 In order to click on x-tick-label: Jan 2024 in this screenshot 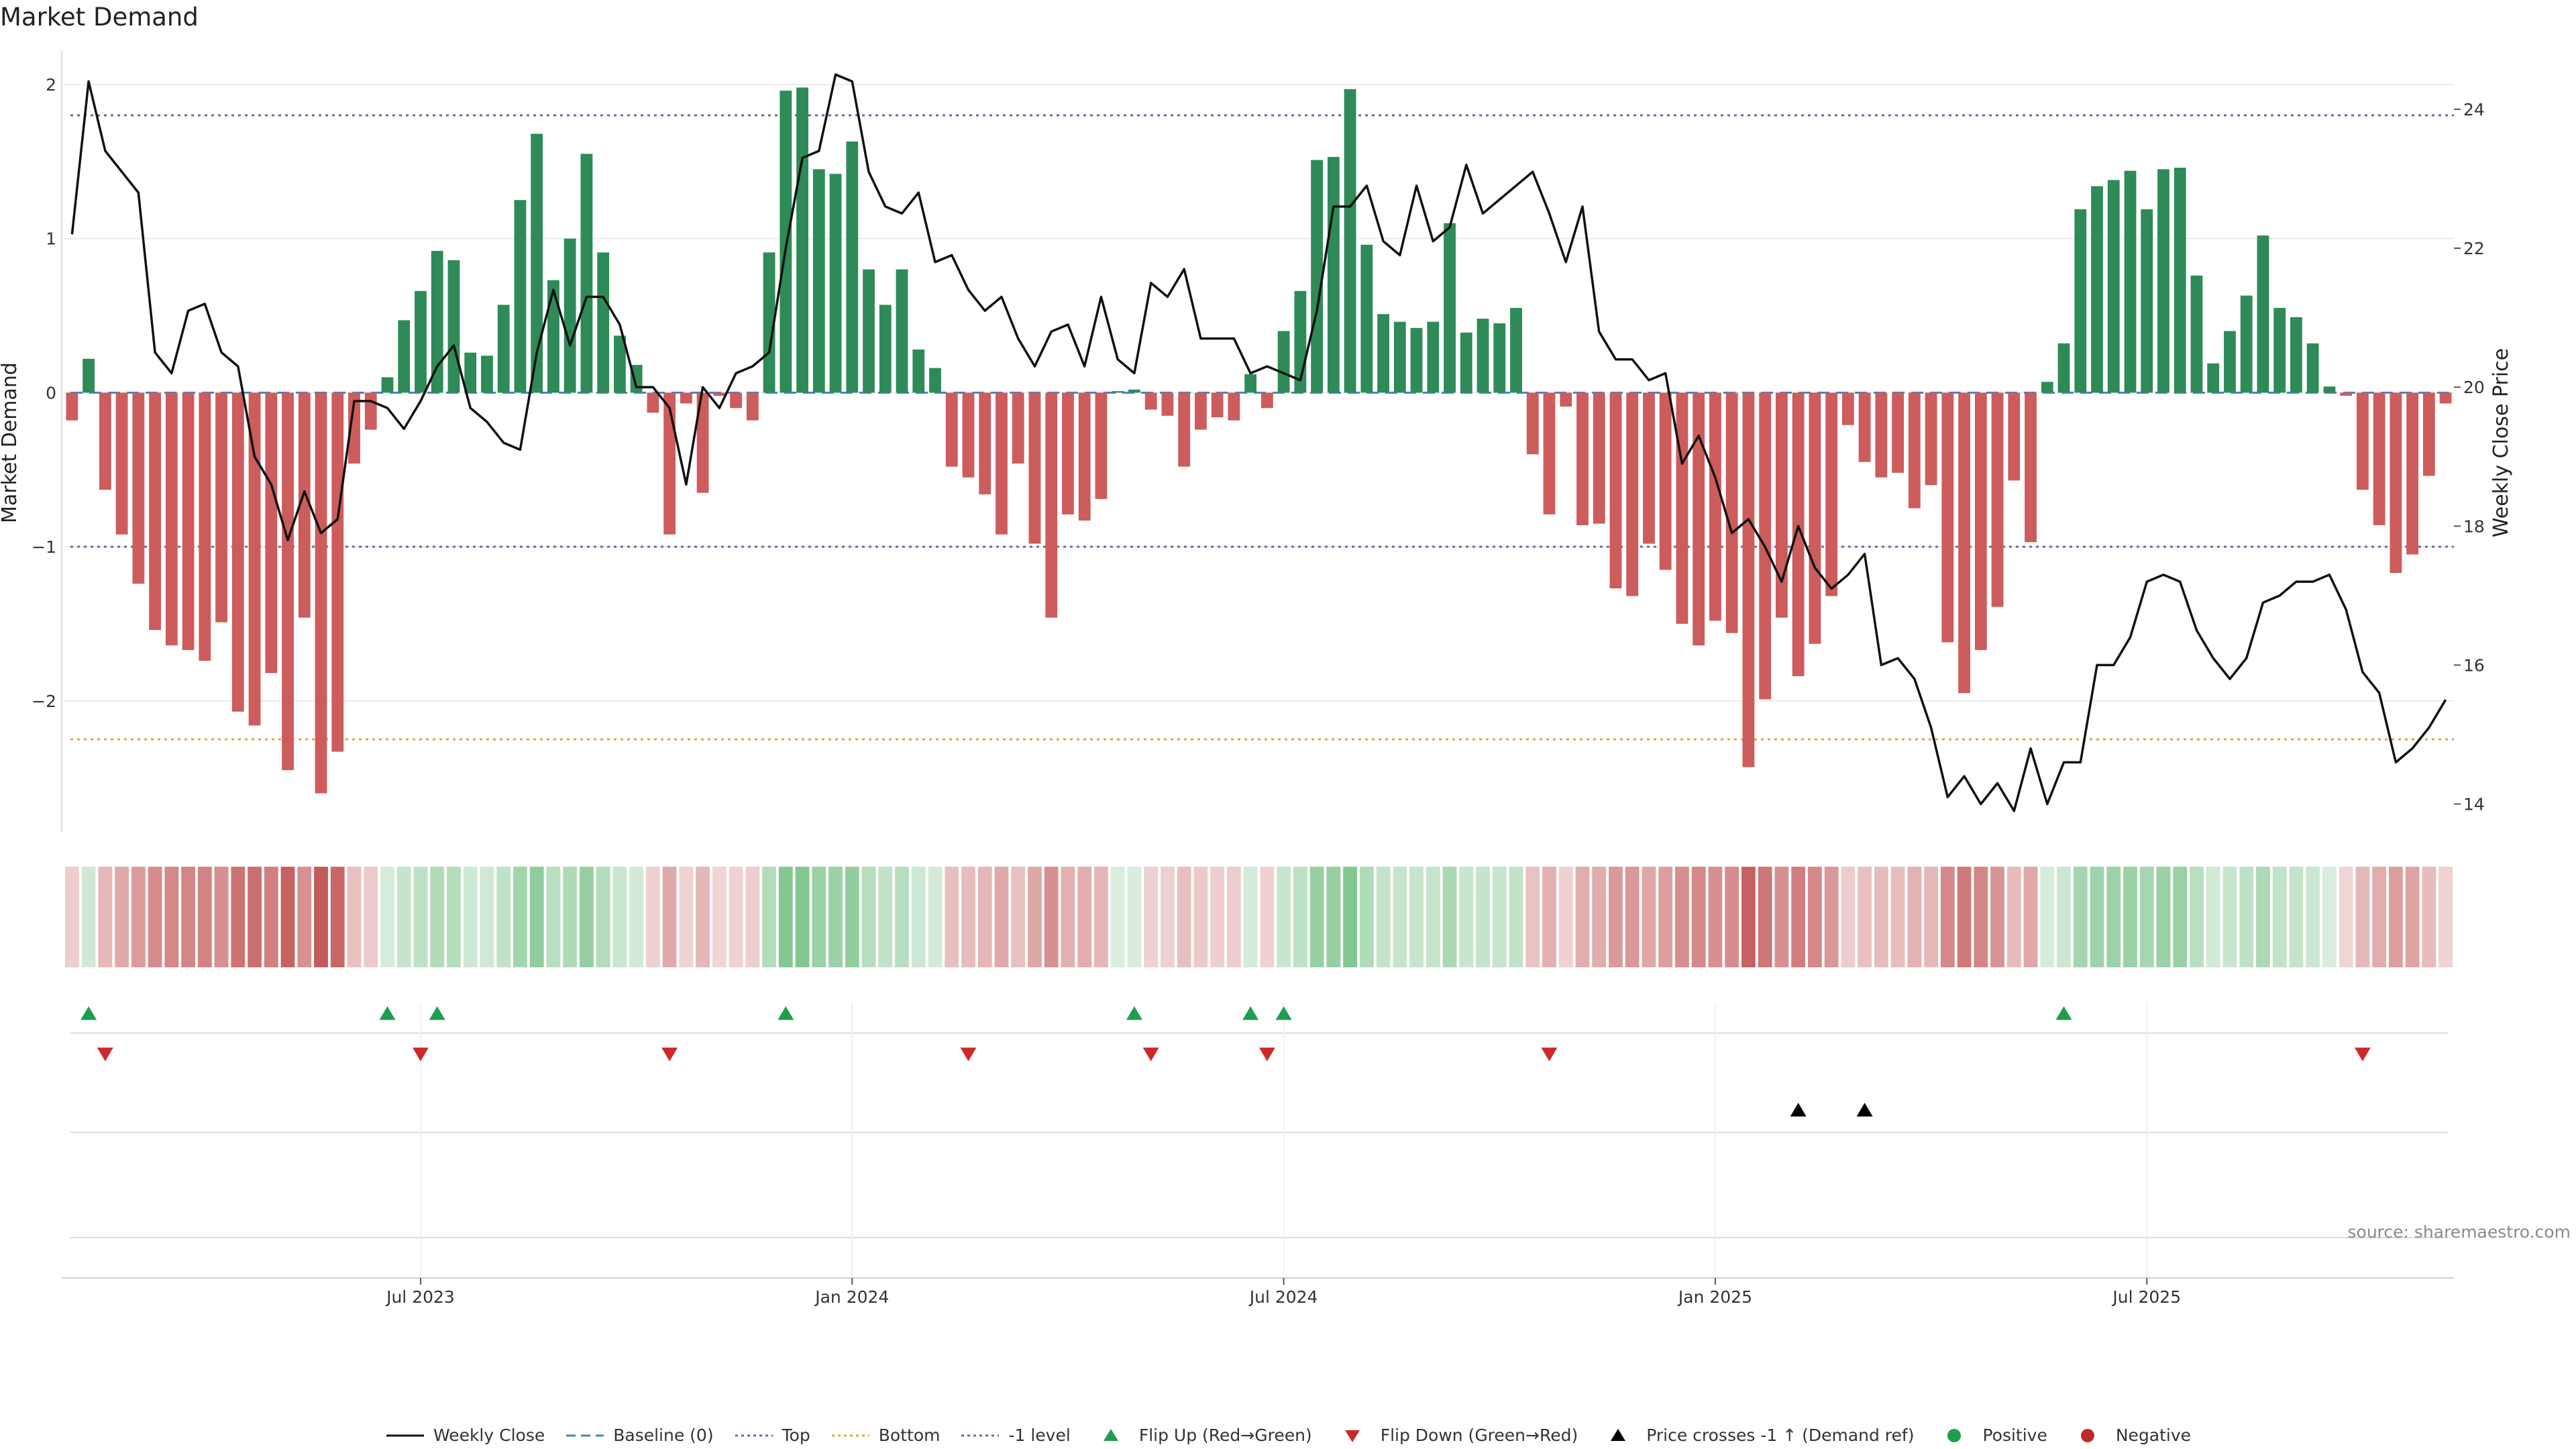, I will do `click(851, 1297)`.